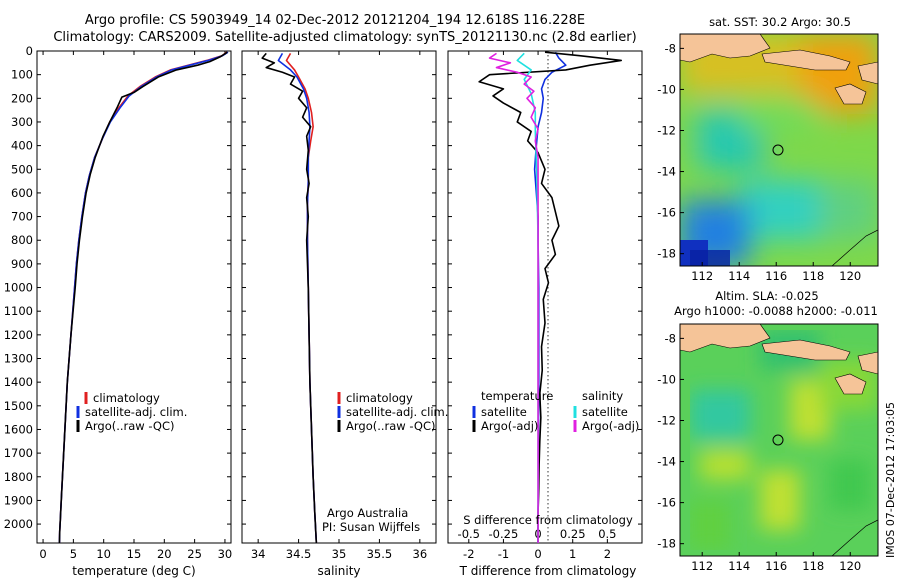 The height and width of the screenshot is (580, 900). Describe the element at coordinates (103, 554) in the screenshot. I see `x-tick-label: 10` at that location.